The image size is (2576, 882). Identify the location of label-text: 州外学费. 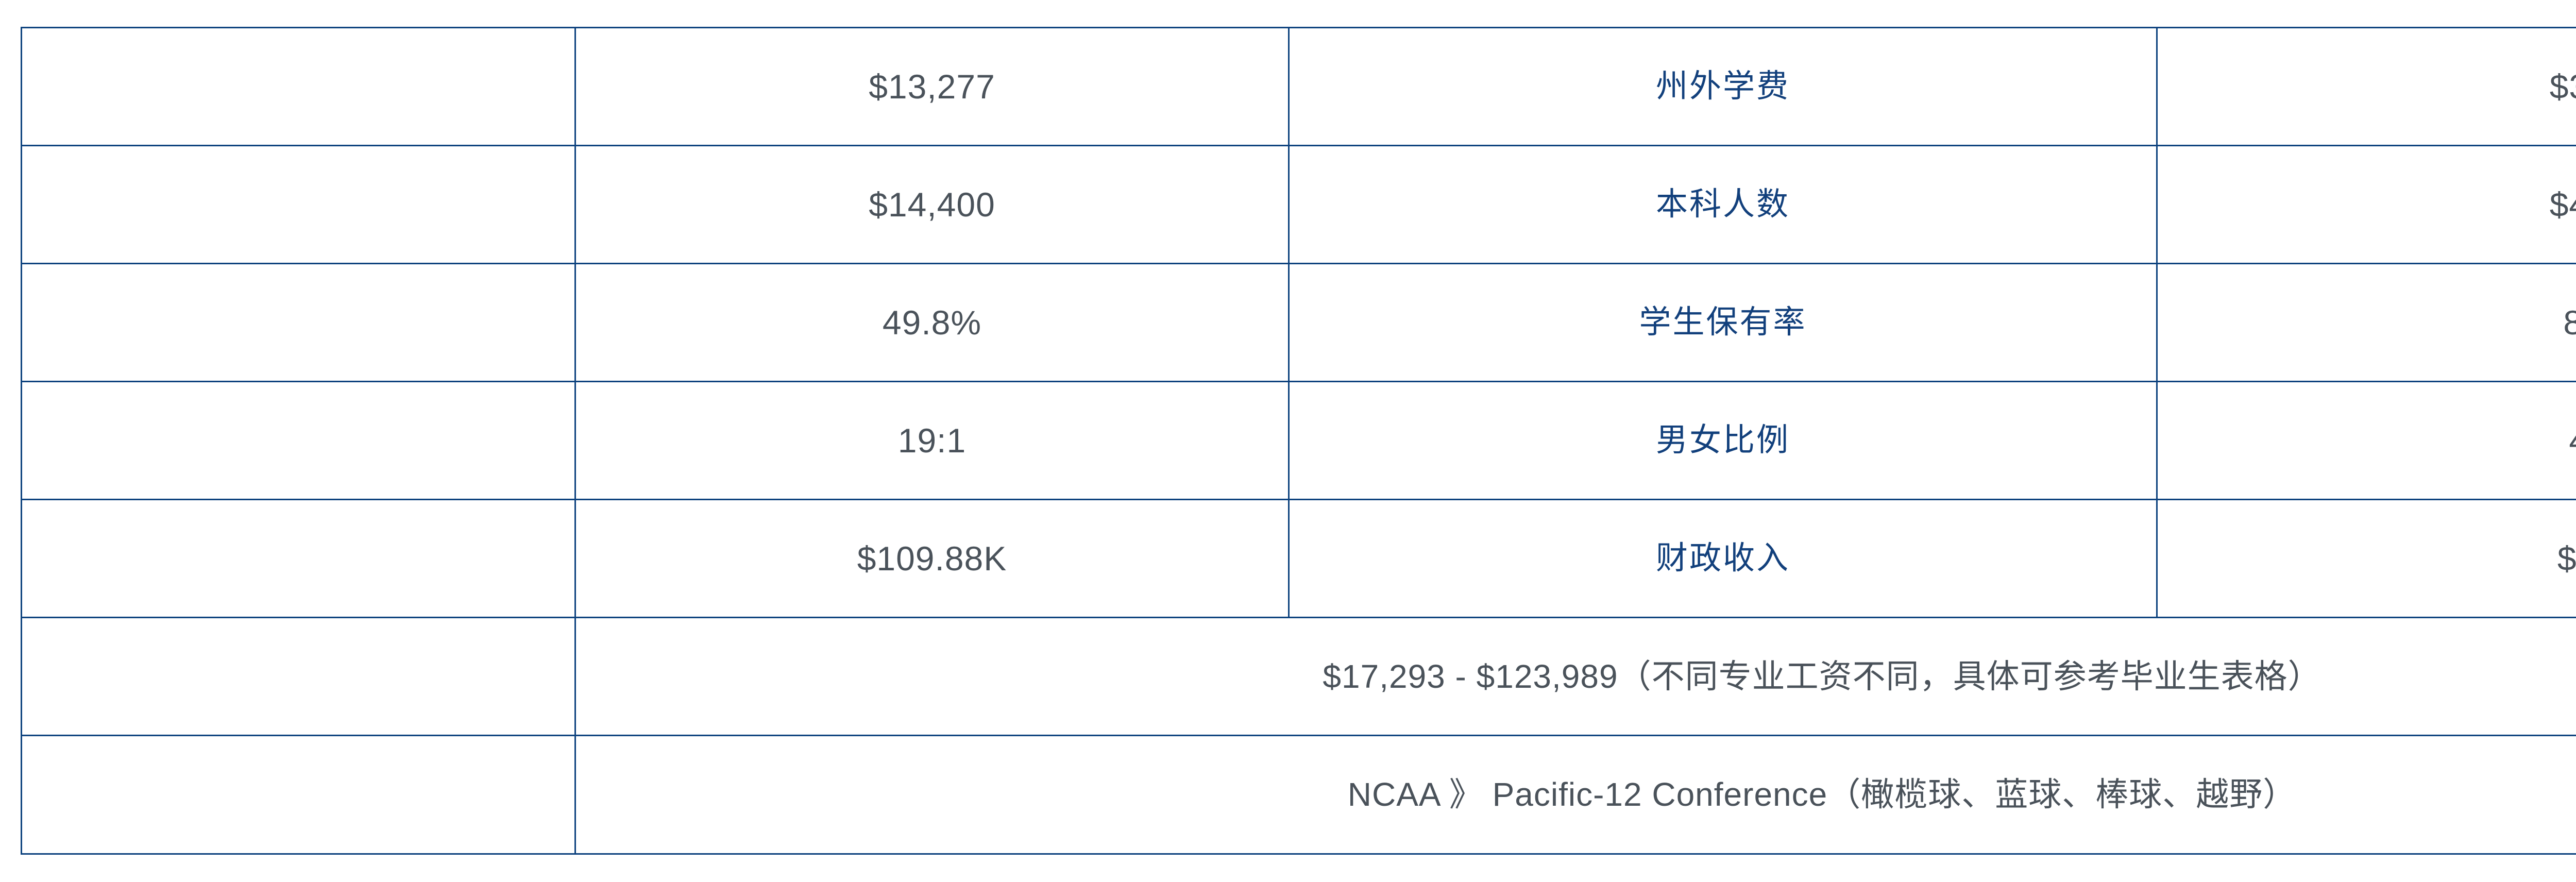
(1722, 86).